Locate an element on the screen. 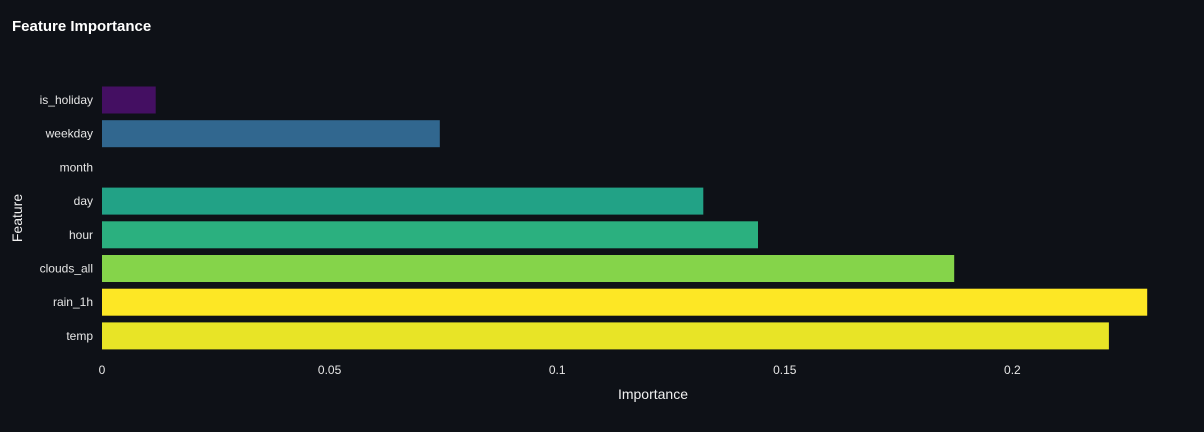  bar-rain-1h is located at coordinates (625, 302).